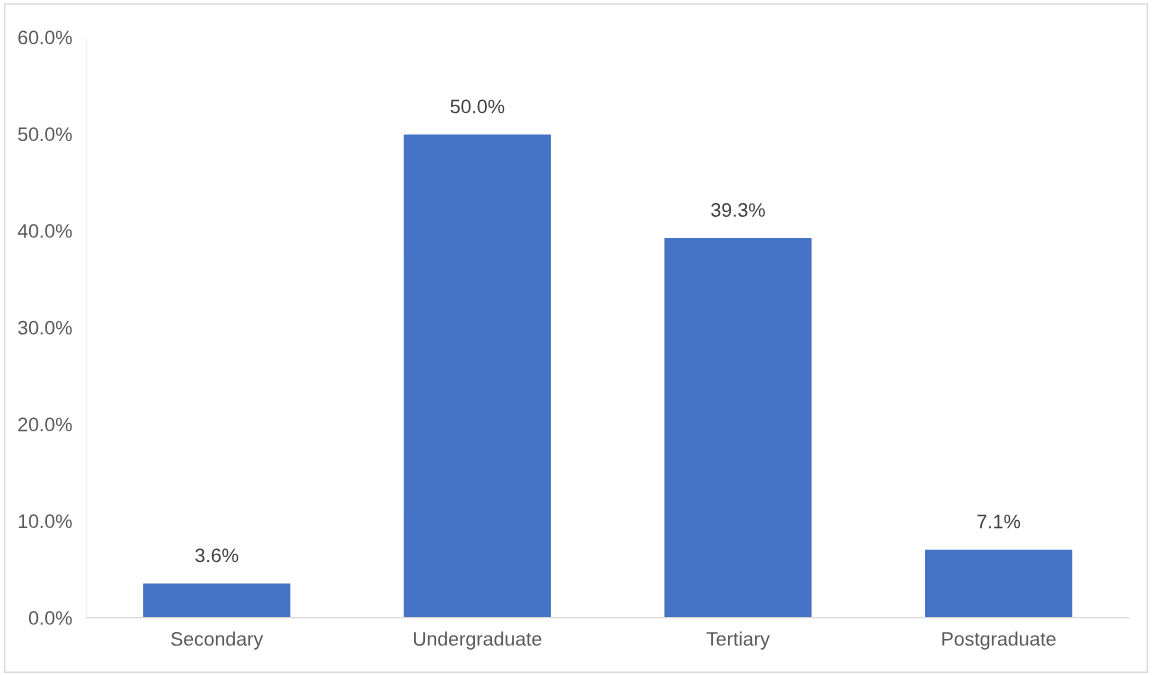 Image resolution: width=1152 pixels, height=675 pixels. Describe the element at coordinates (478, 640) in the screenshot. I see `x-tick-label: Undergraduate` at that location.